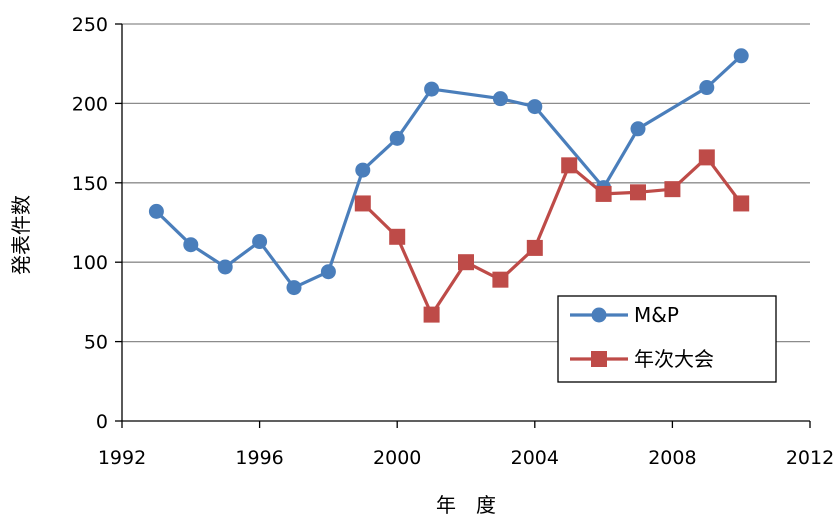 The height and width of the screenshot is (520, 839). I want to click on y-axis-title: 発表件数, so click(21, 235).